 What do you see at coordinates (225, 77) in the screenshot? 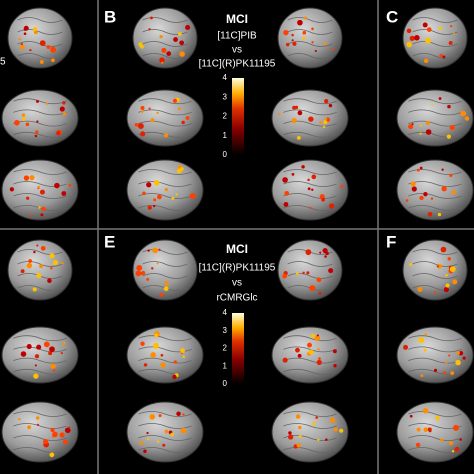
I see `colorbar-tick-label: 4` at bounding box center [225, 77].